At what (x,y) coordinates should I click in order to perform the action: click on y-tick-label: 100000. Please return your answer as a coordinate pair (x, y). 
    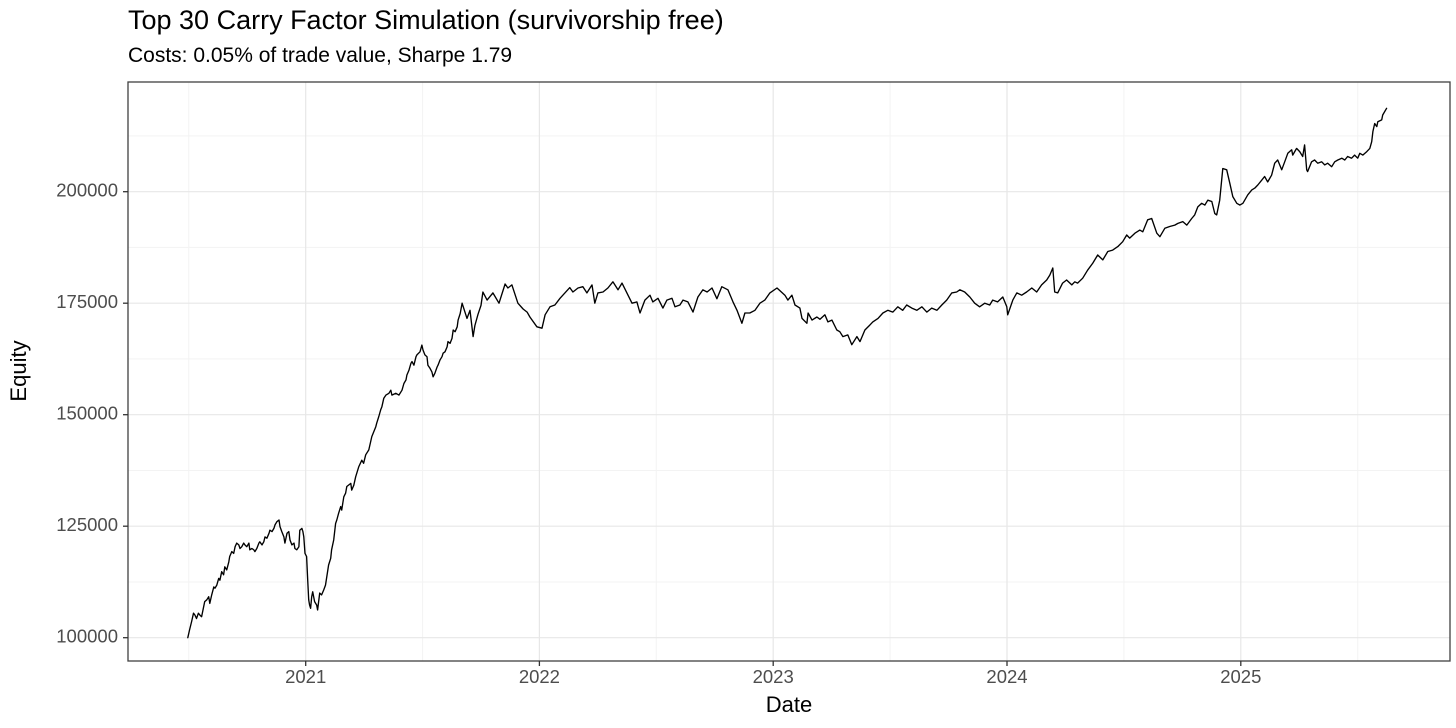
    Looking at the image, I should click on (87, 636).